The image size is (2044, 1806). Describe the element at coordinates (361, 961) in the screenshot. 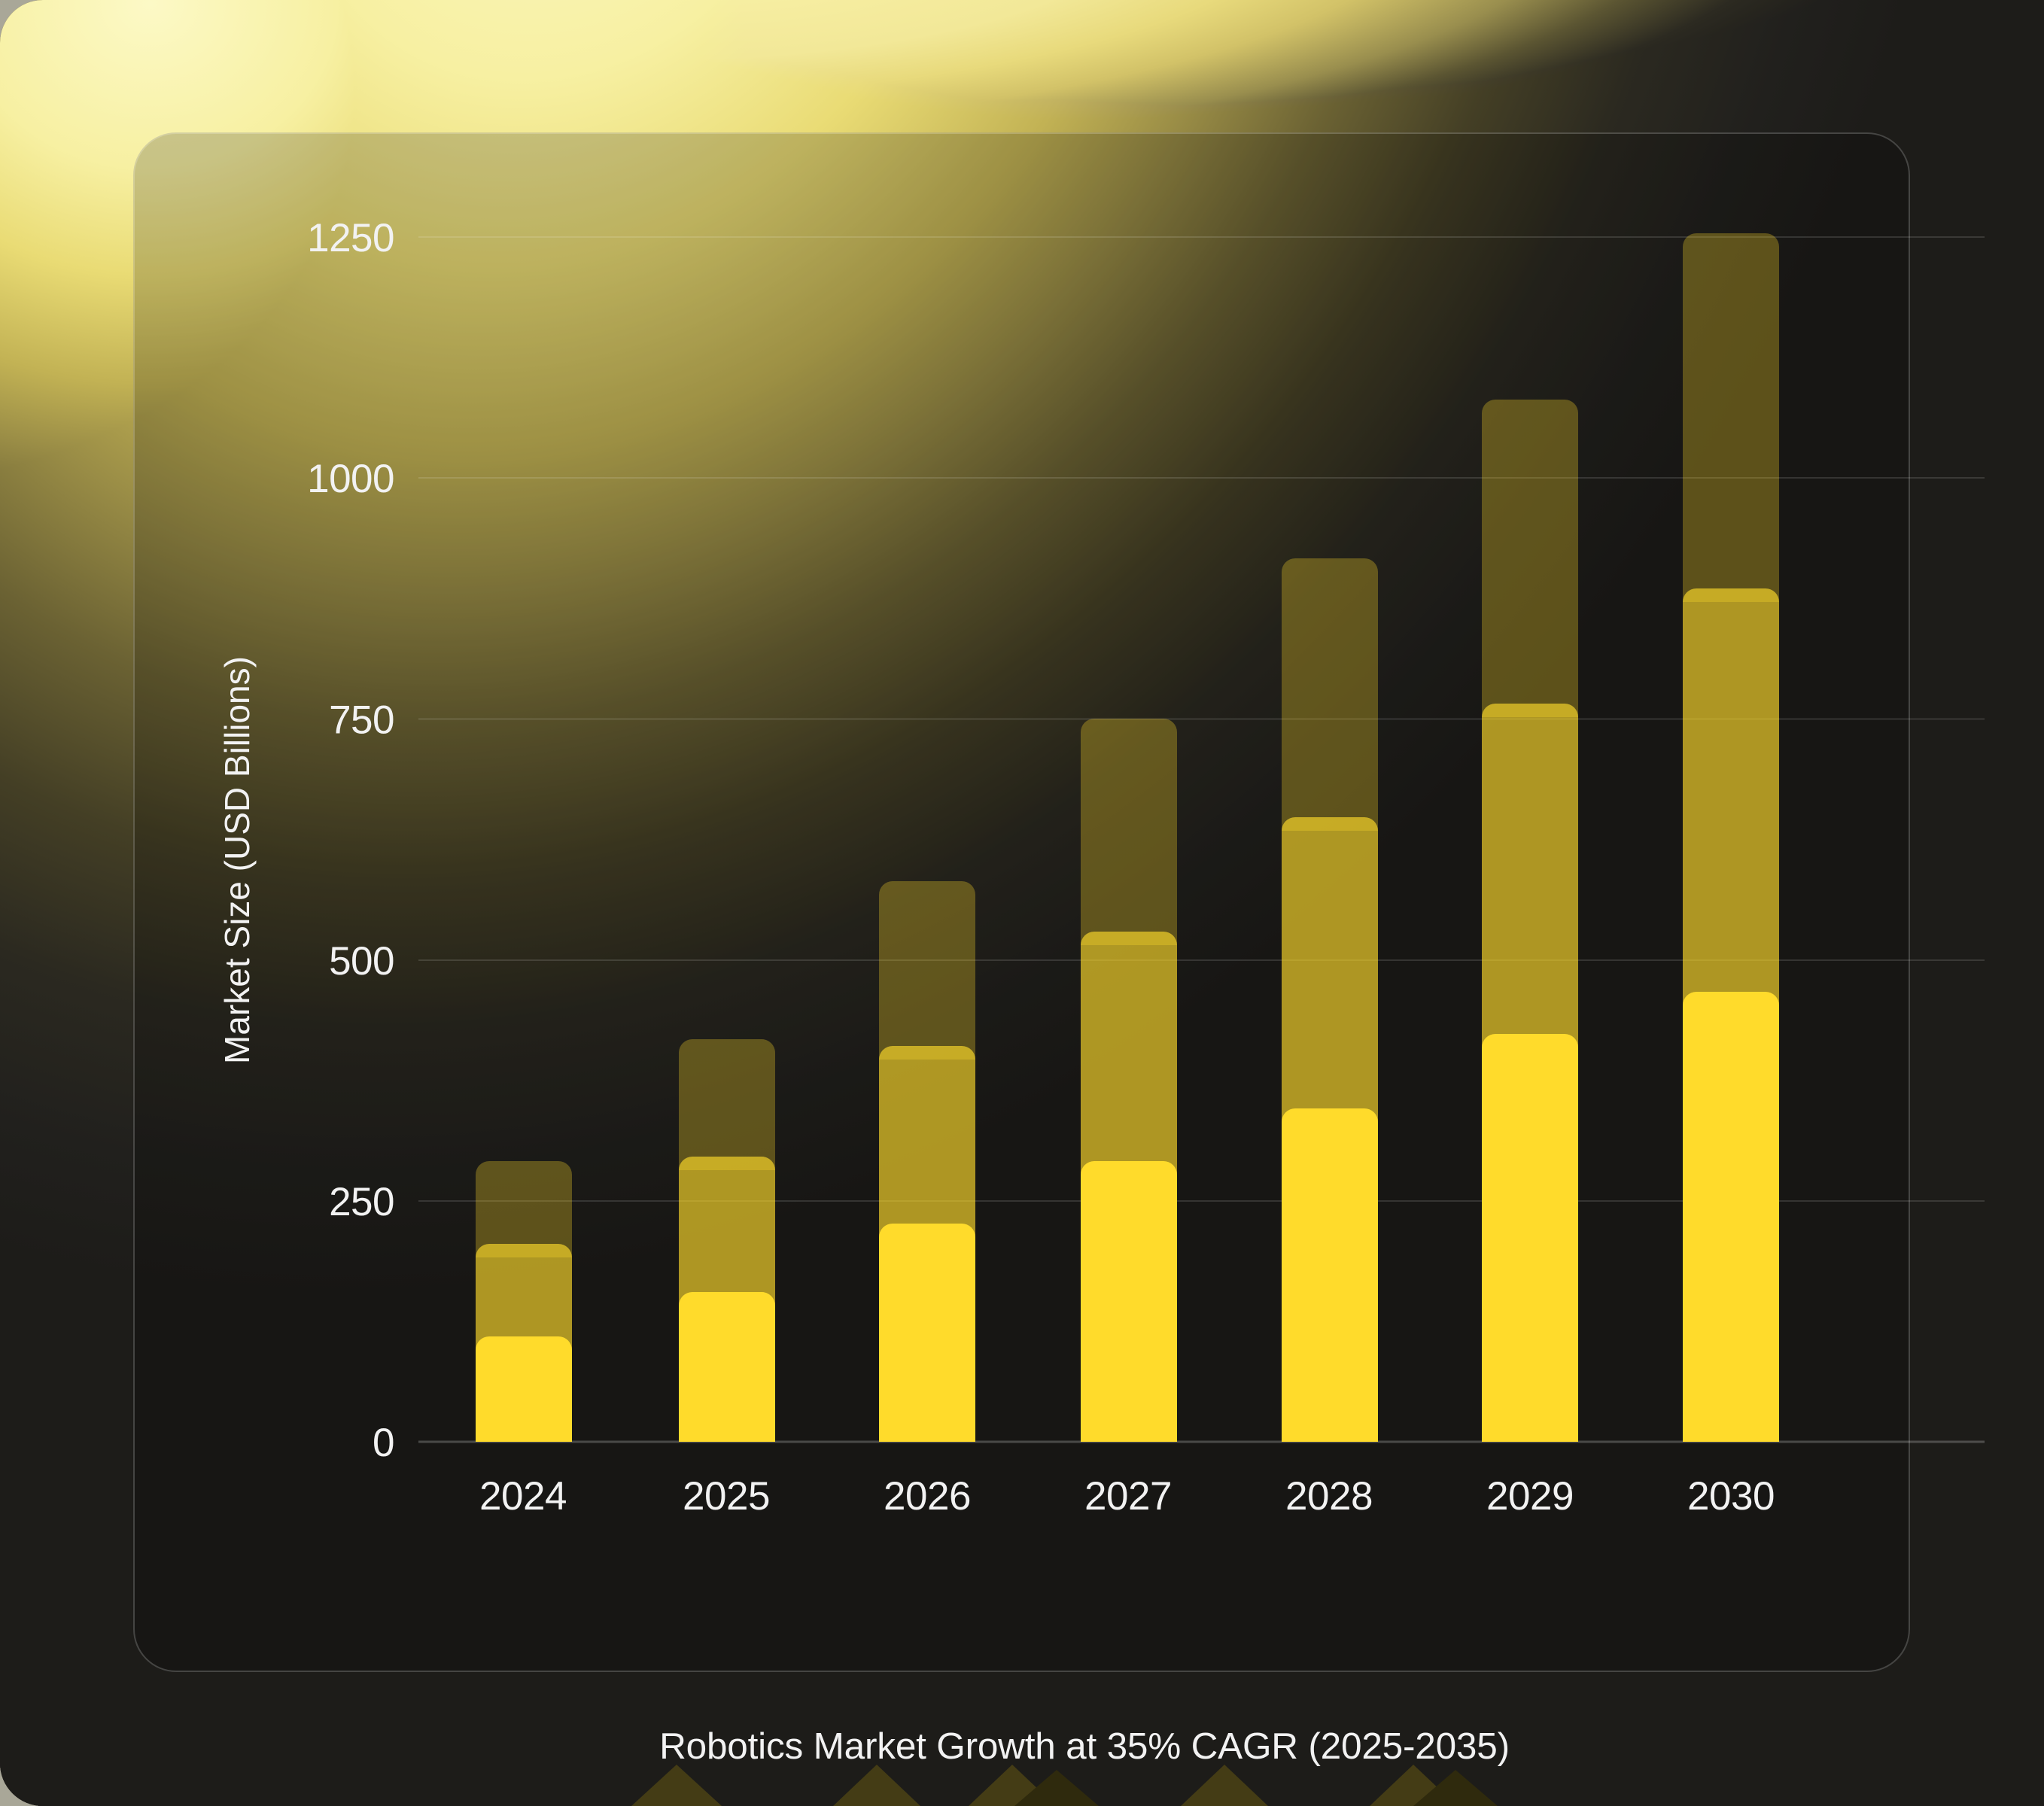

I see `svg-text: 500` at that location.